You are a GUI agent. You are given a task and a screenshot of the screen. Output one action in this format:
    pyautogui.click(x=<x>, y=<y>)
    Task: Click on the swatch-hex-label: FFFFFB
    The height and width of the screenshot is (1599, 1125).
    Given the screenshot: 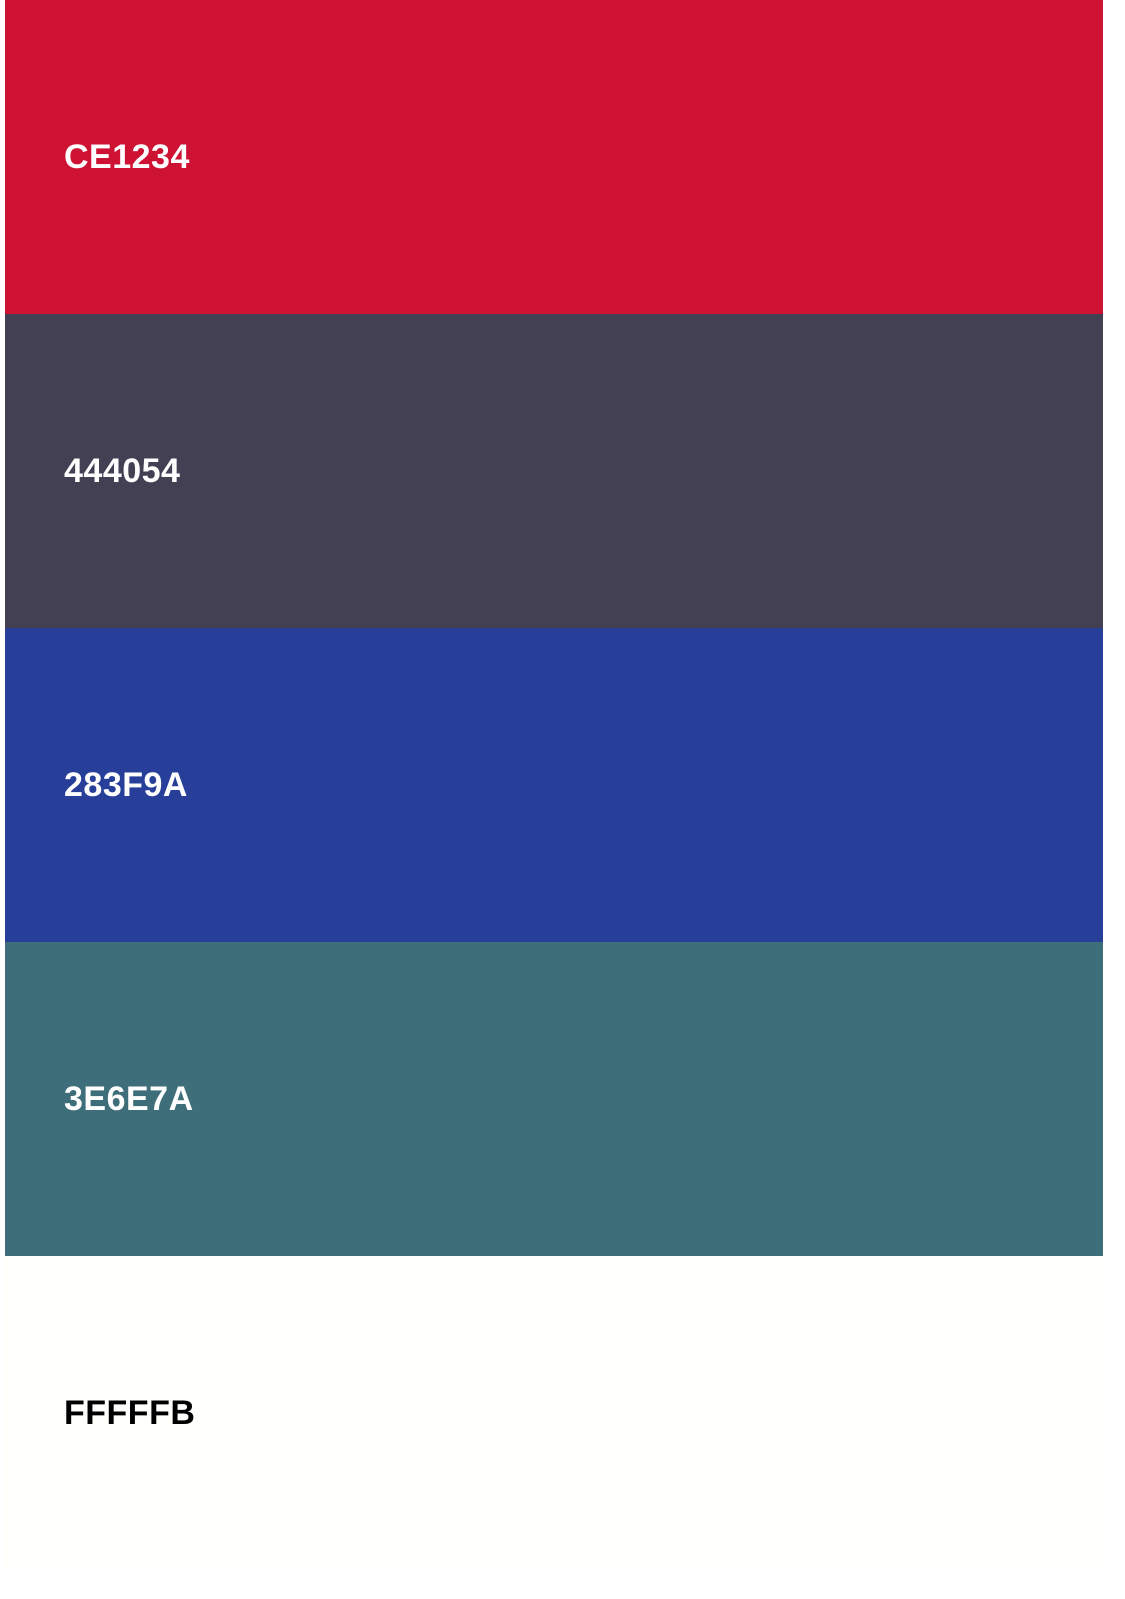 What is the action you would take?
    pyautogui.click(x=130, y=1413)
    